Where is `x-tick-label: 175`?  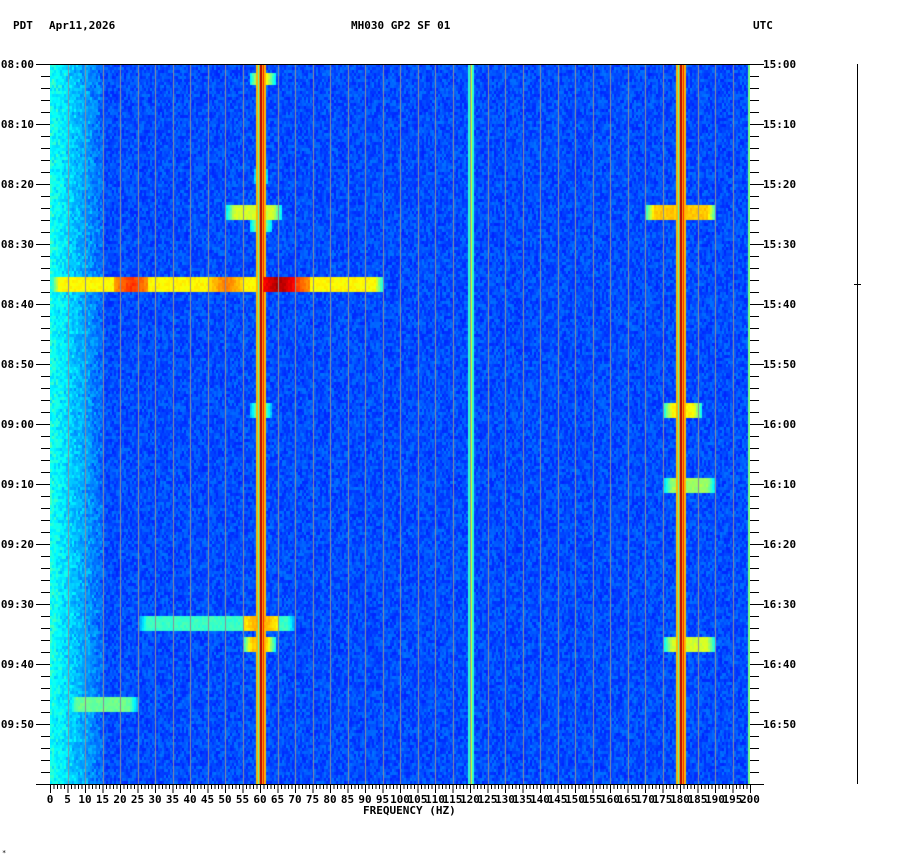
x-tick-label: 175 is located at coordinates (662, 799).